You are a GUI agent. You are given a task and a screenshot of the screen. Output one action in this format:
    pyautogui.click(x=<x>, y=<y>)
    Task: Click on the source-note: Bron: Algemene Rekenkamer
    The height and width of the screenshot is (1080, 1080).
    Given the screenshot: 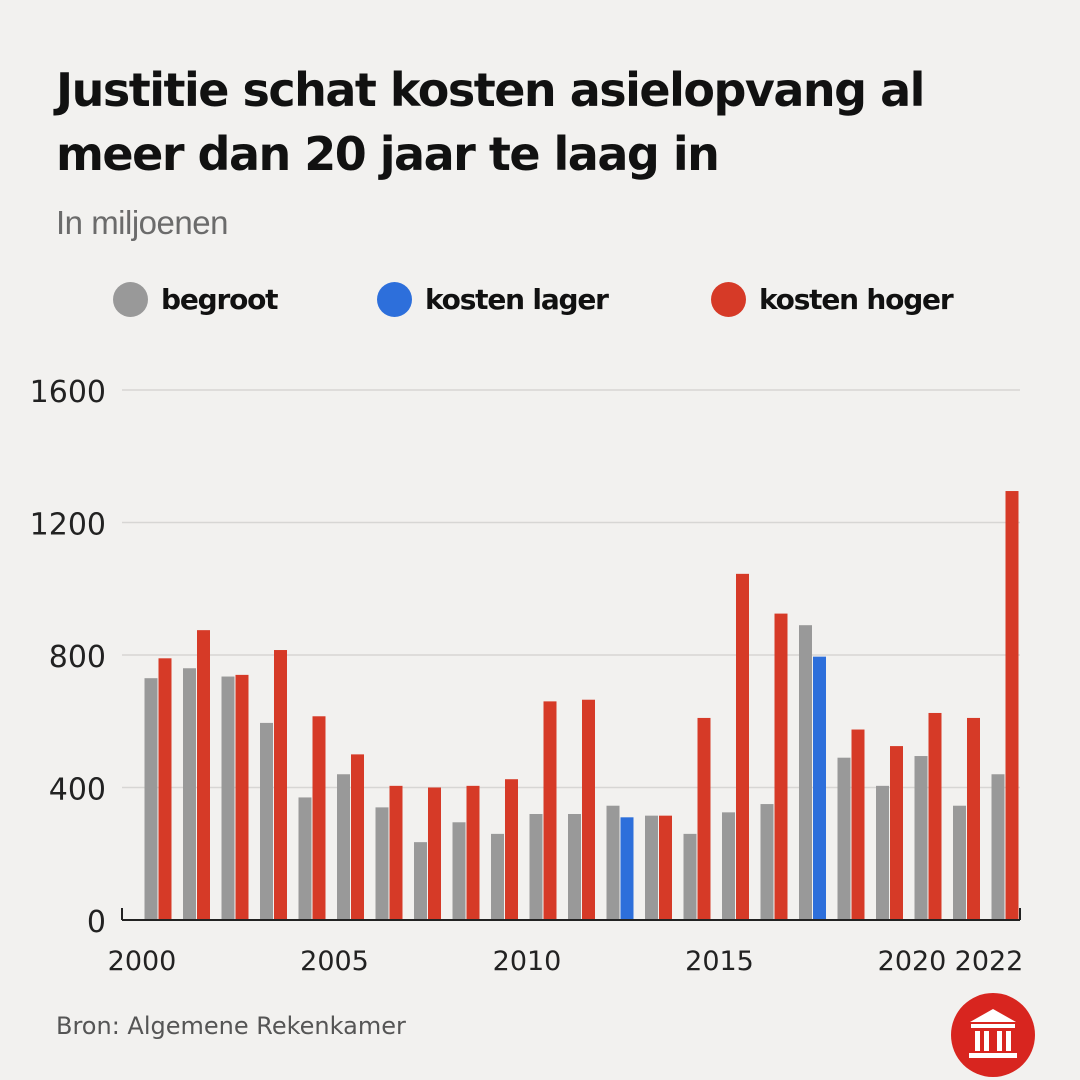 What is the action you would take?
    pyautogui.click(x=231, y=1026)
    